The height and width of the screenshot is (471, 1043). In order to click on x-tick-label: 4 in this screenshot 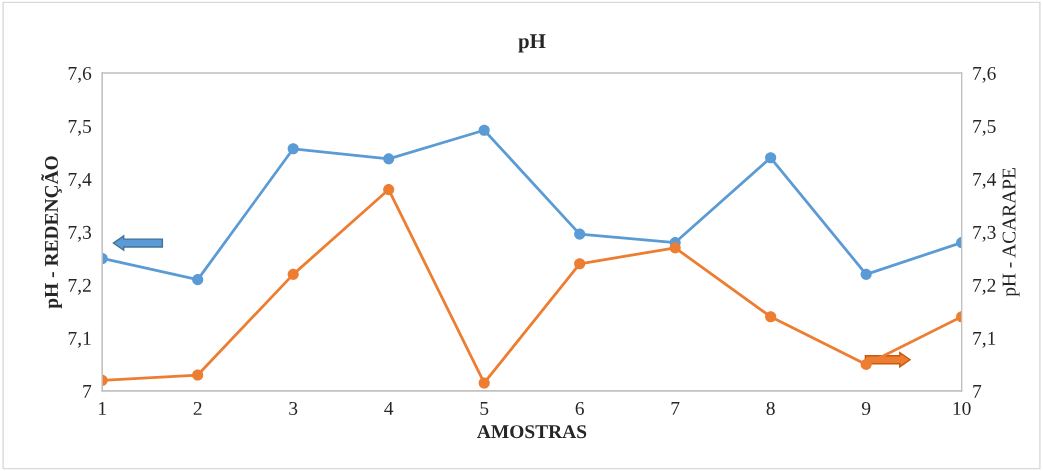, I will do `click(389, 408)`.